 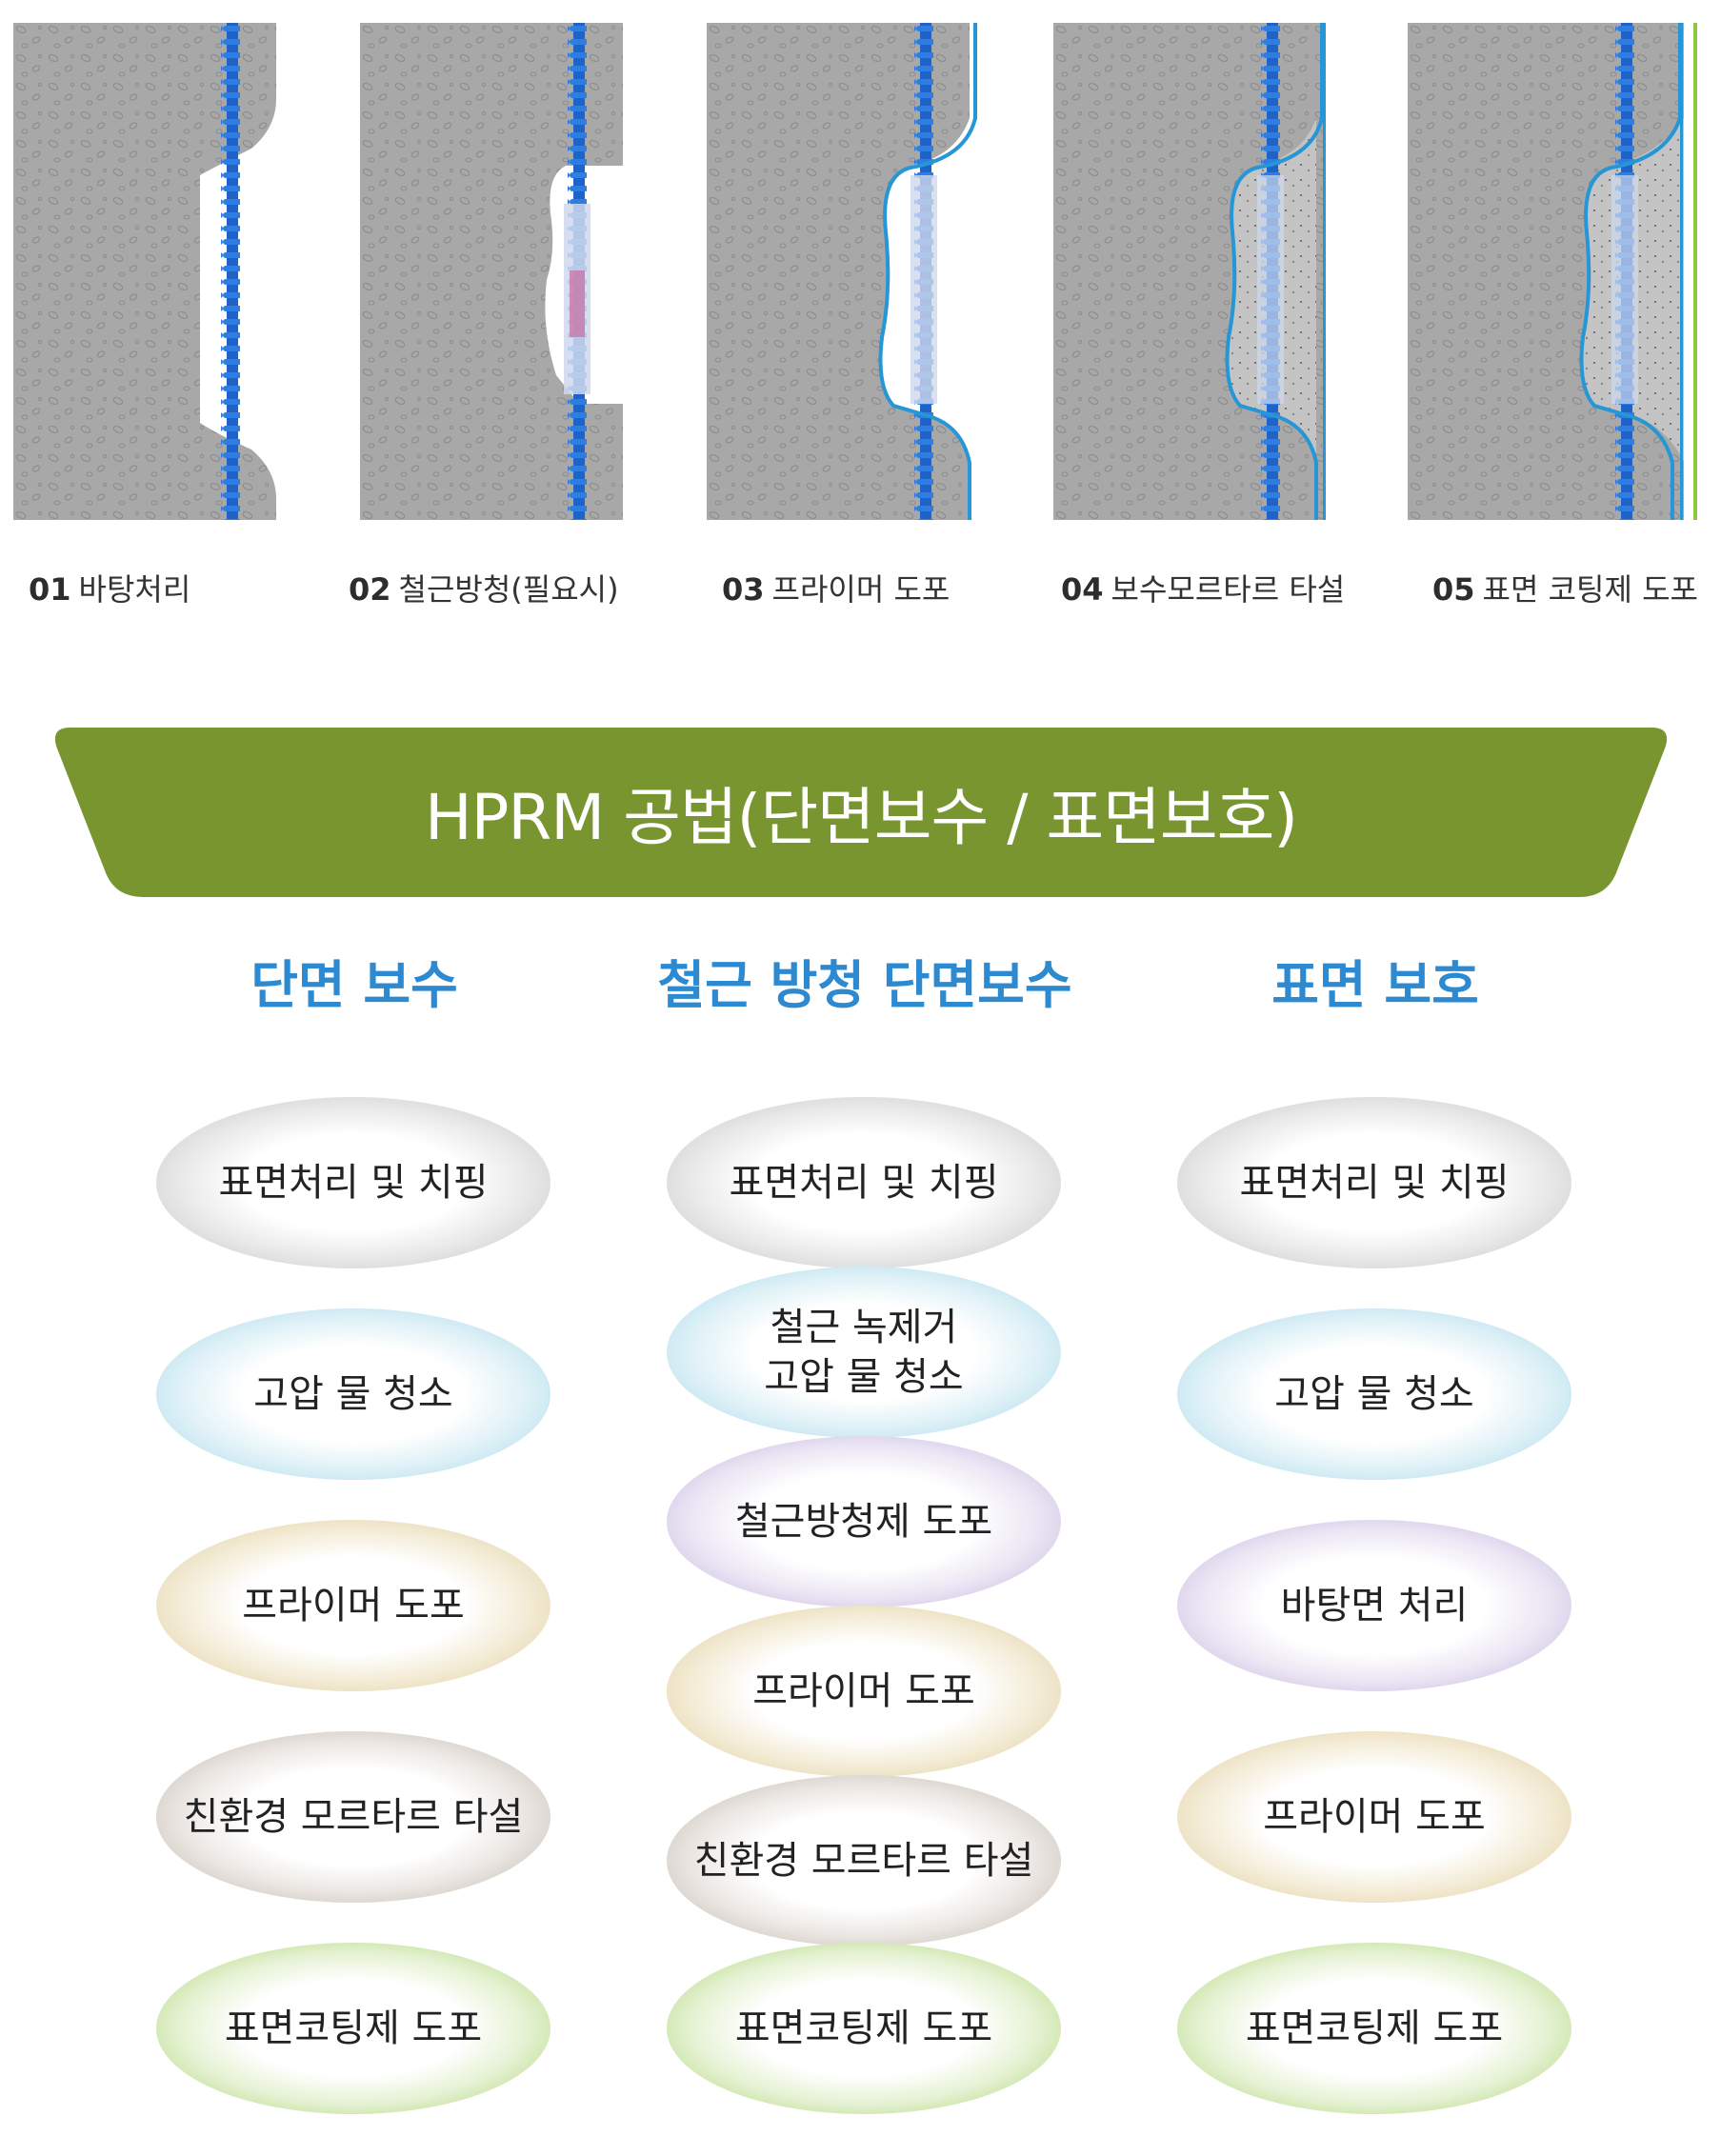 What do you see at coordinates (864, 1522) in the screenshot?
I see `process-step: 철근방청제 도포` at bounding box center [864, 1522].